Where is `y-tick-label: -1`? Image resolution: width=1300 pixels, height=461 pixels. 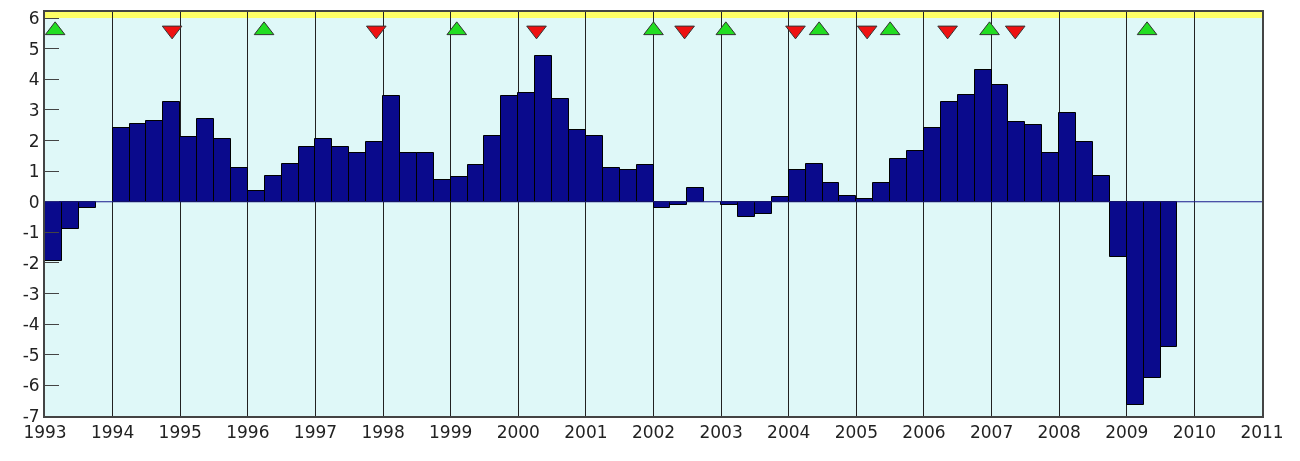
y-tick-label: -1 is located at coordinates (31, 232).